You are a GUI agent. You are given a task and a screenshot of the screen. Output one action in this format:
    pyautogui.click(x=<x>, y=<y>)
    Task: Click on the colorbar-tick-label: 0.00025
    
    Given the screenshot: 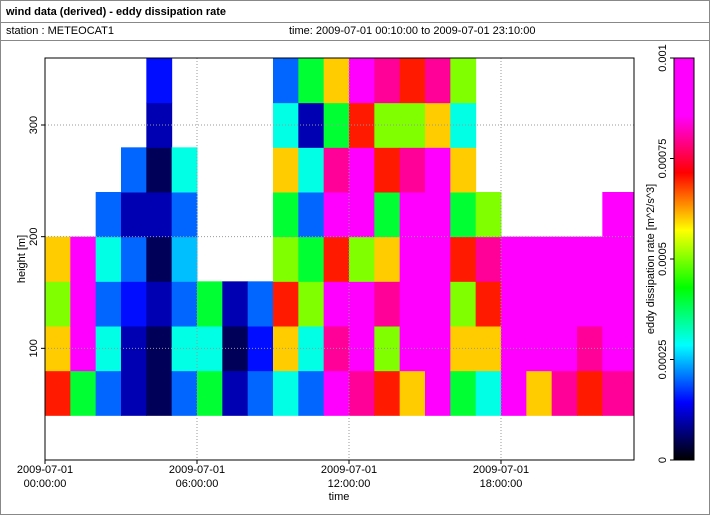 What is the action you would take?
    pyautogui.click(x=663, y=360)
    